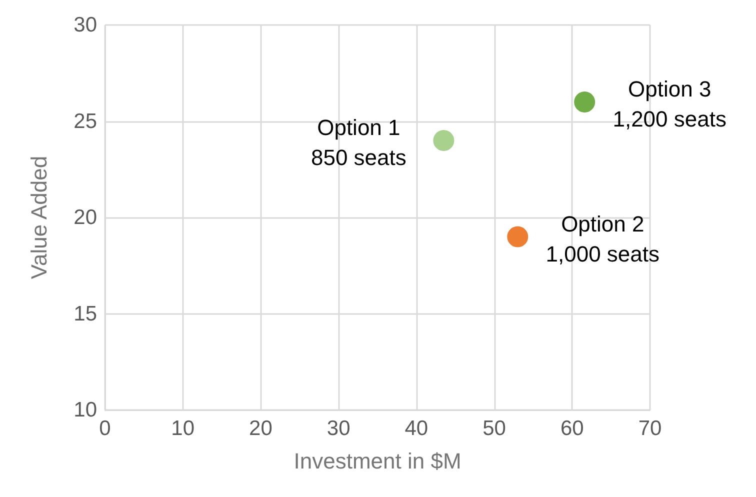 This screenshot has height=497, width=756. I want to click on y-tick-label: 30, so click(85, 25).